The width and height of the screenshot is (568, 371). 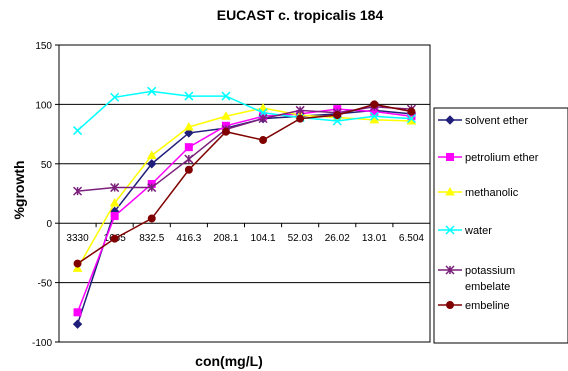 What do you see at coordinates (411, 238) in the screenshot?
I see `x-tick-label: 6.504` at bounding box center [411, 238].